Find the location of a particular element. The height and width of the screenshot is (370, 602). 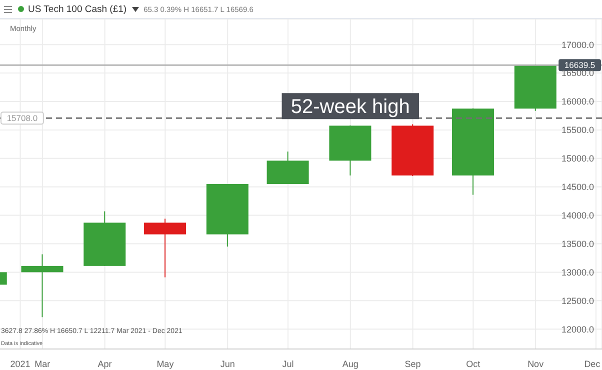

x-tick-label: Nov is located at coordinates (536, 364).